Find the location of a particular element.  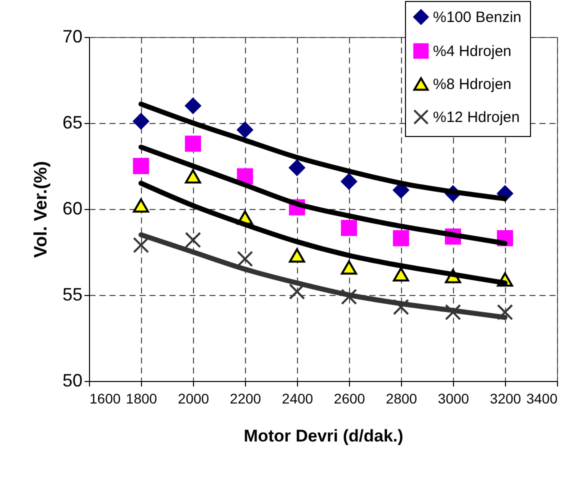

x-tick-label: 1600 is located at coordinates (105, 398).